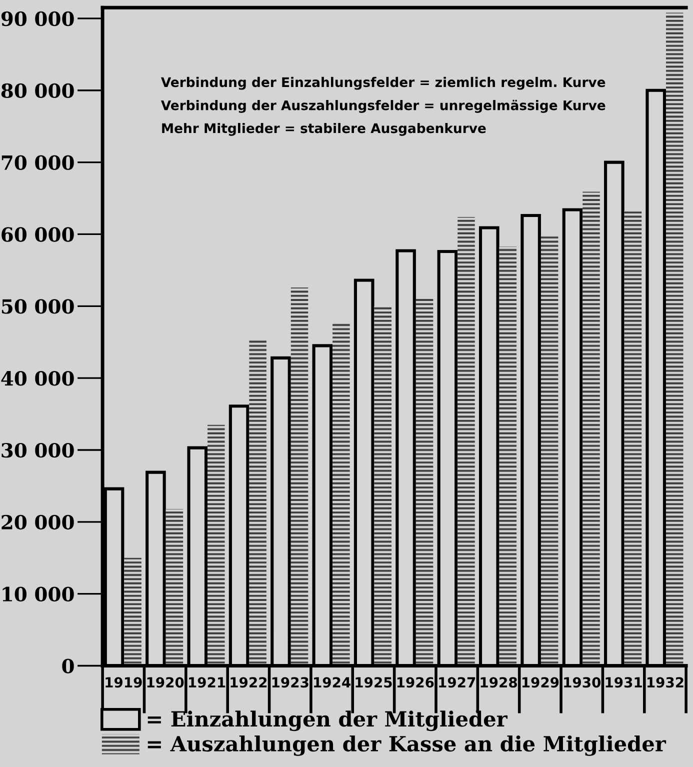 The image size is (693, 767). What do you see at coordinates (165, 682) in the screenshot?
I see `x-tick-label: 1920` at bounding box center [165, 682].